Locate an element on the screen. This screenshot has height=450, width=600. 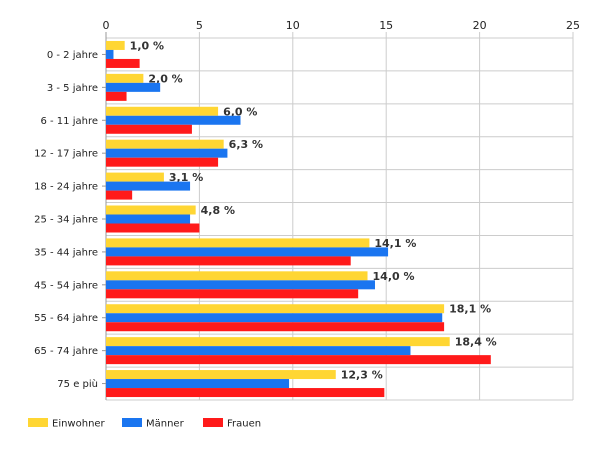
category-label: 65 - 74 jahre is located at coordinates (66, 351).